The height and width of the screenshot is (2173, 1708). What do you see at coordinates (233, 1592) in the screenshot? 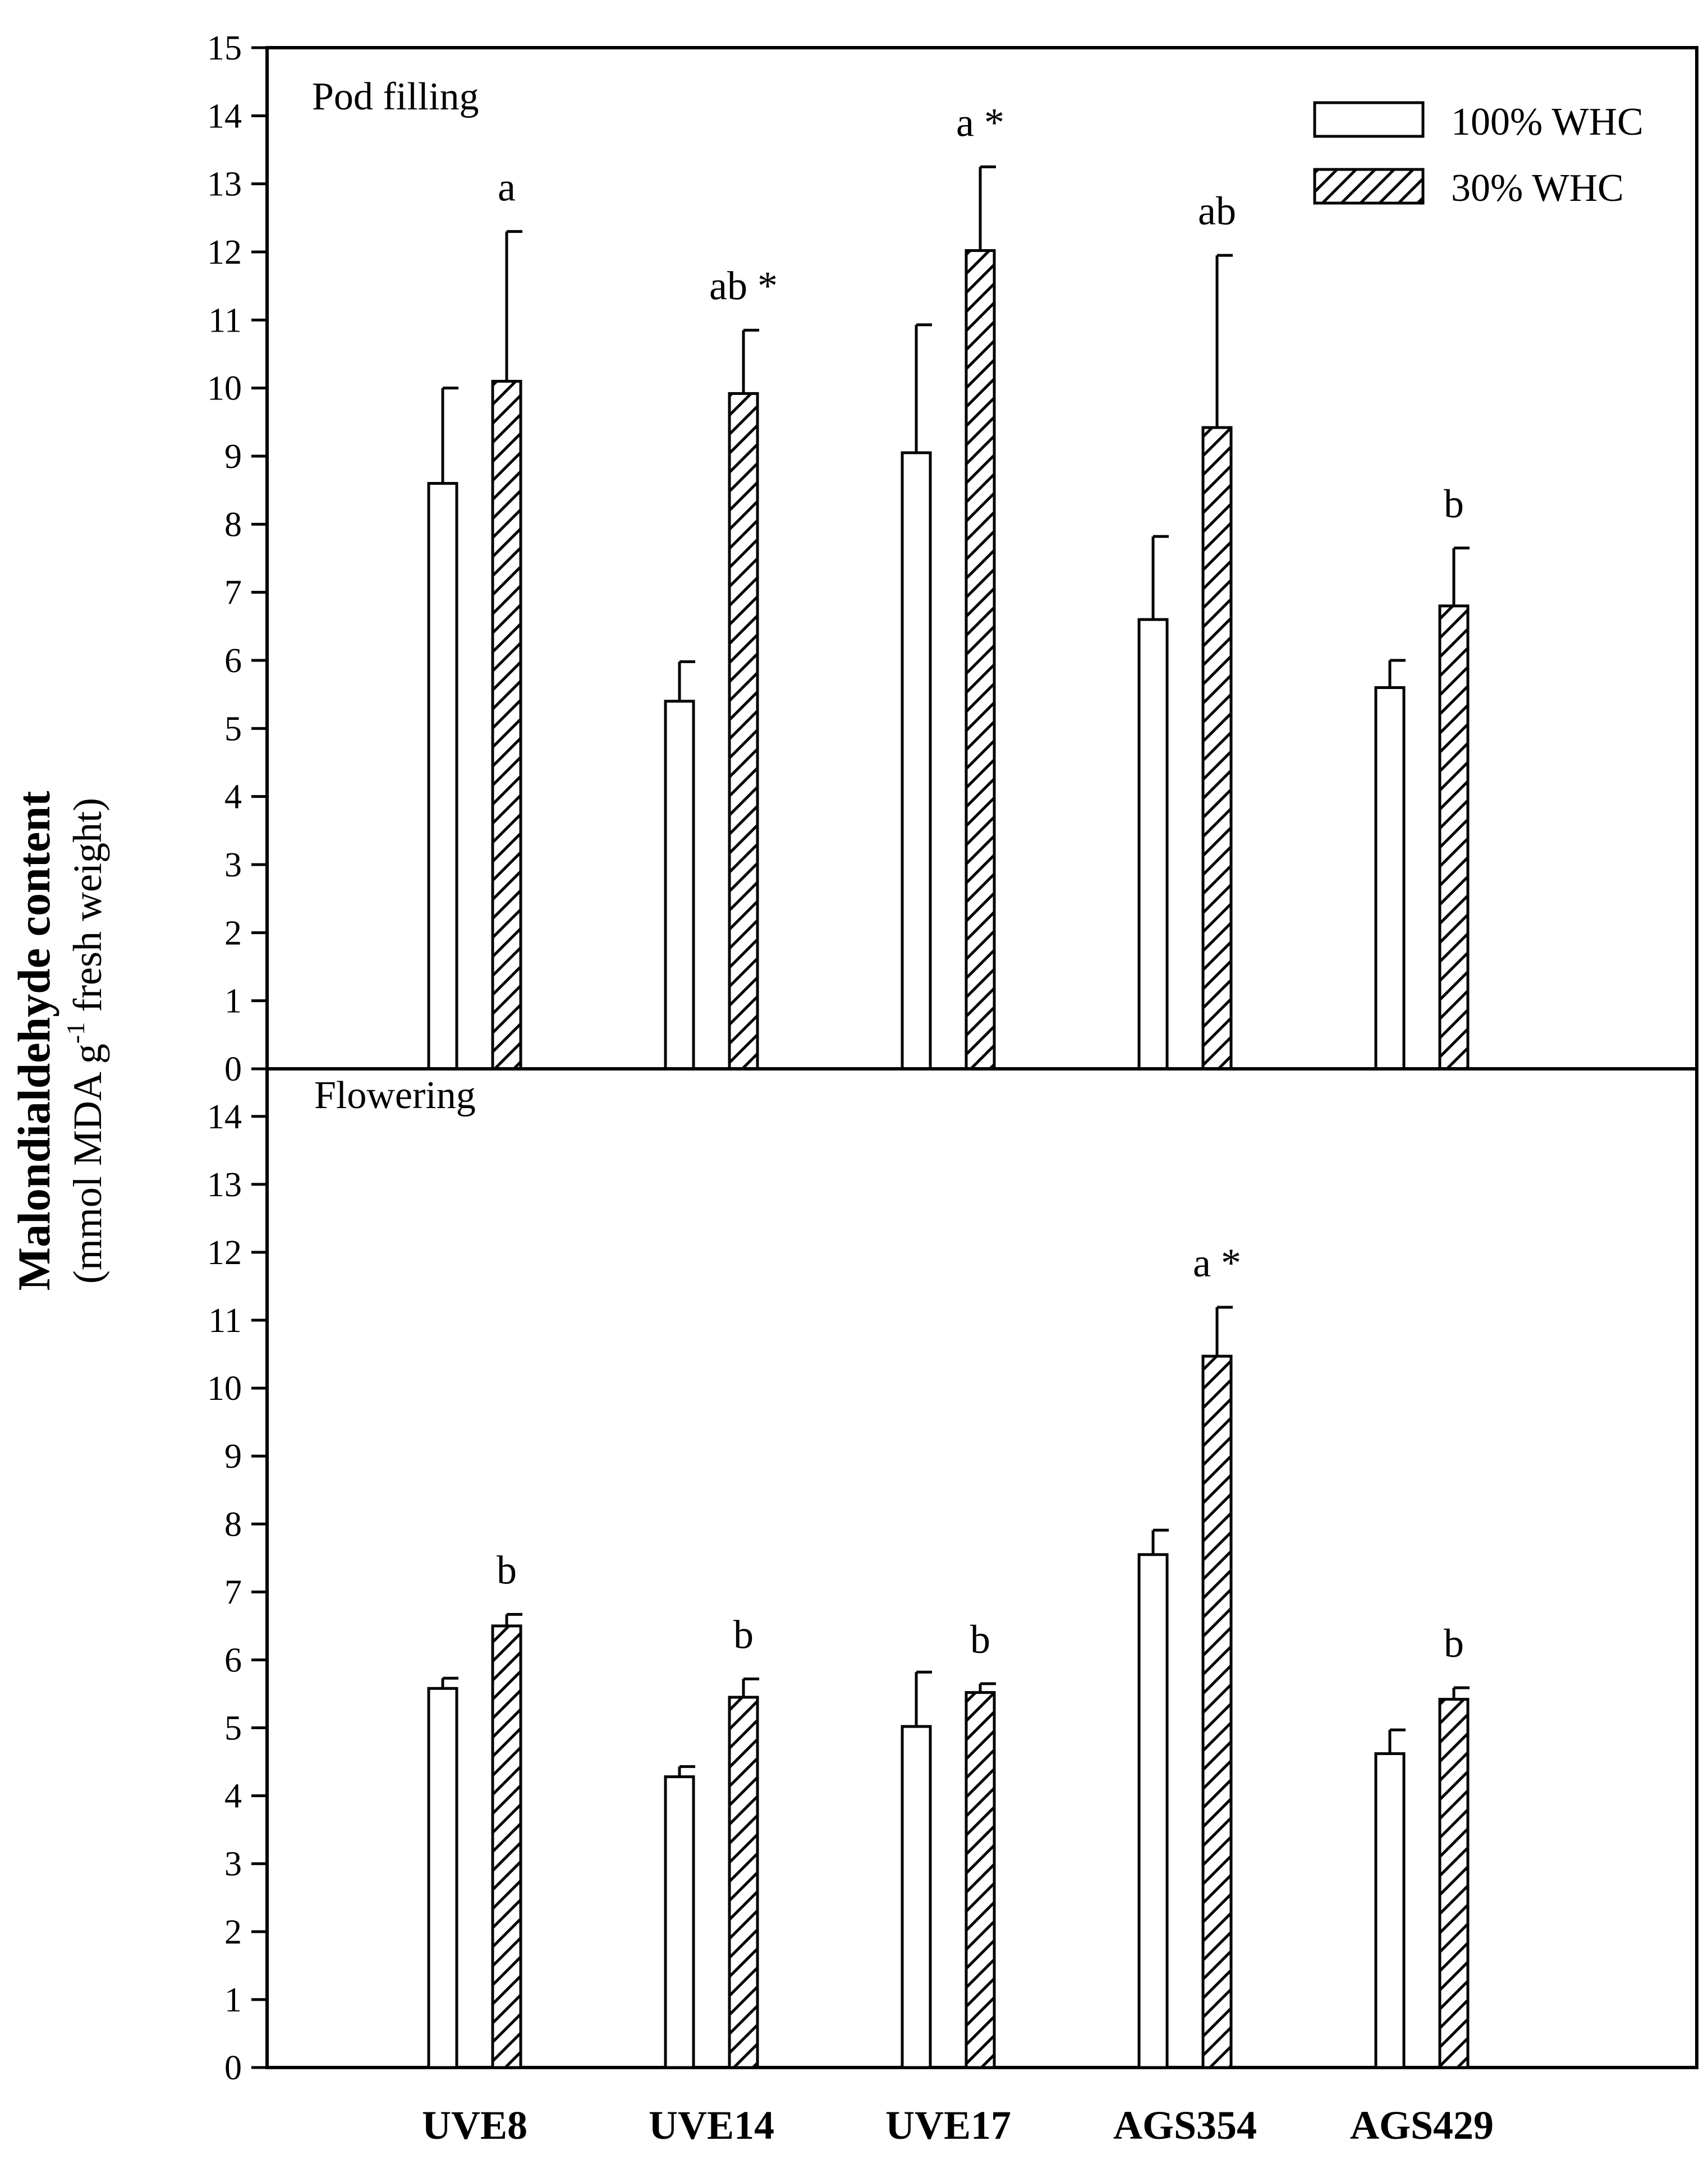
I see `flowering-tick-label-7: 7` at bounding box center [233, 1592].